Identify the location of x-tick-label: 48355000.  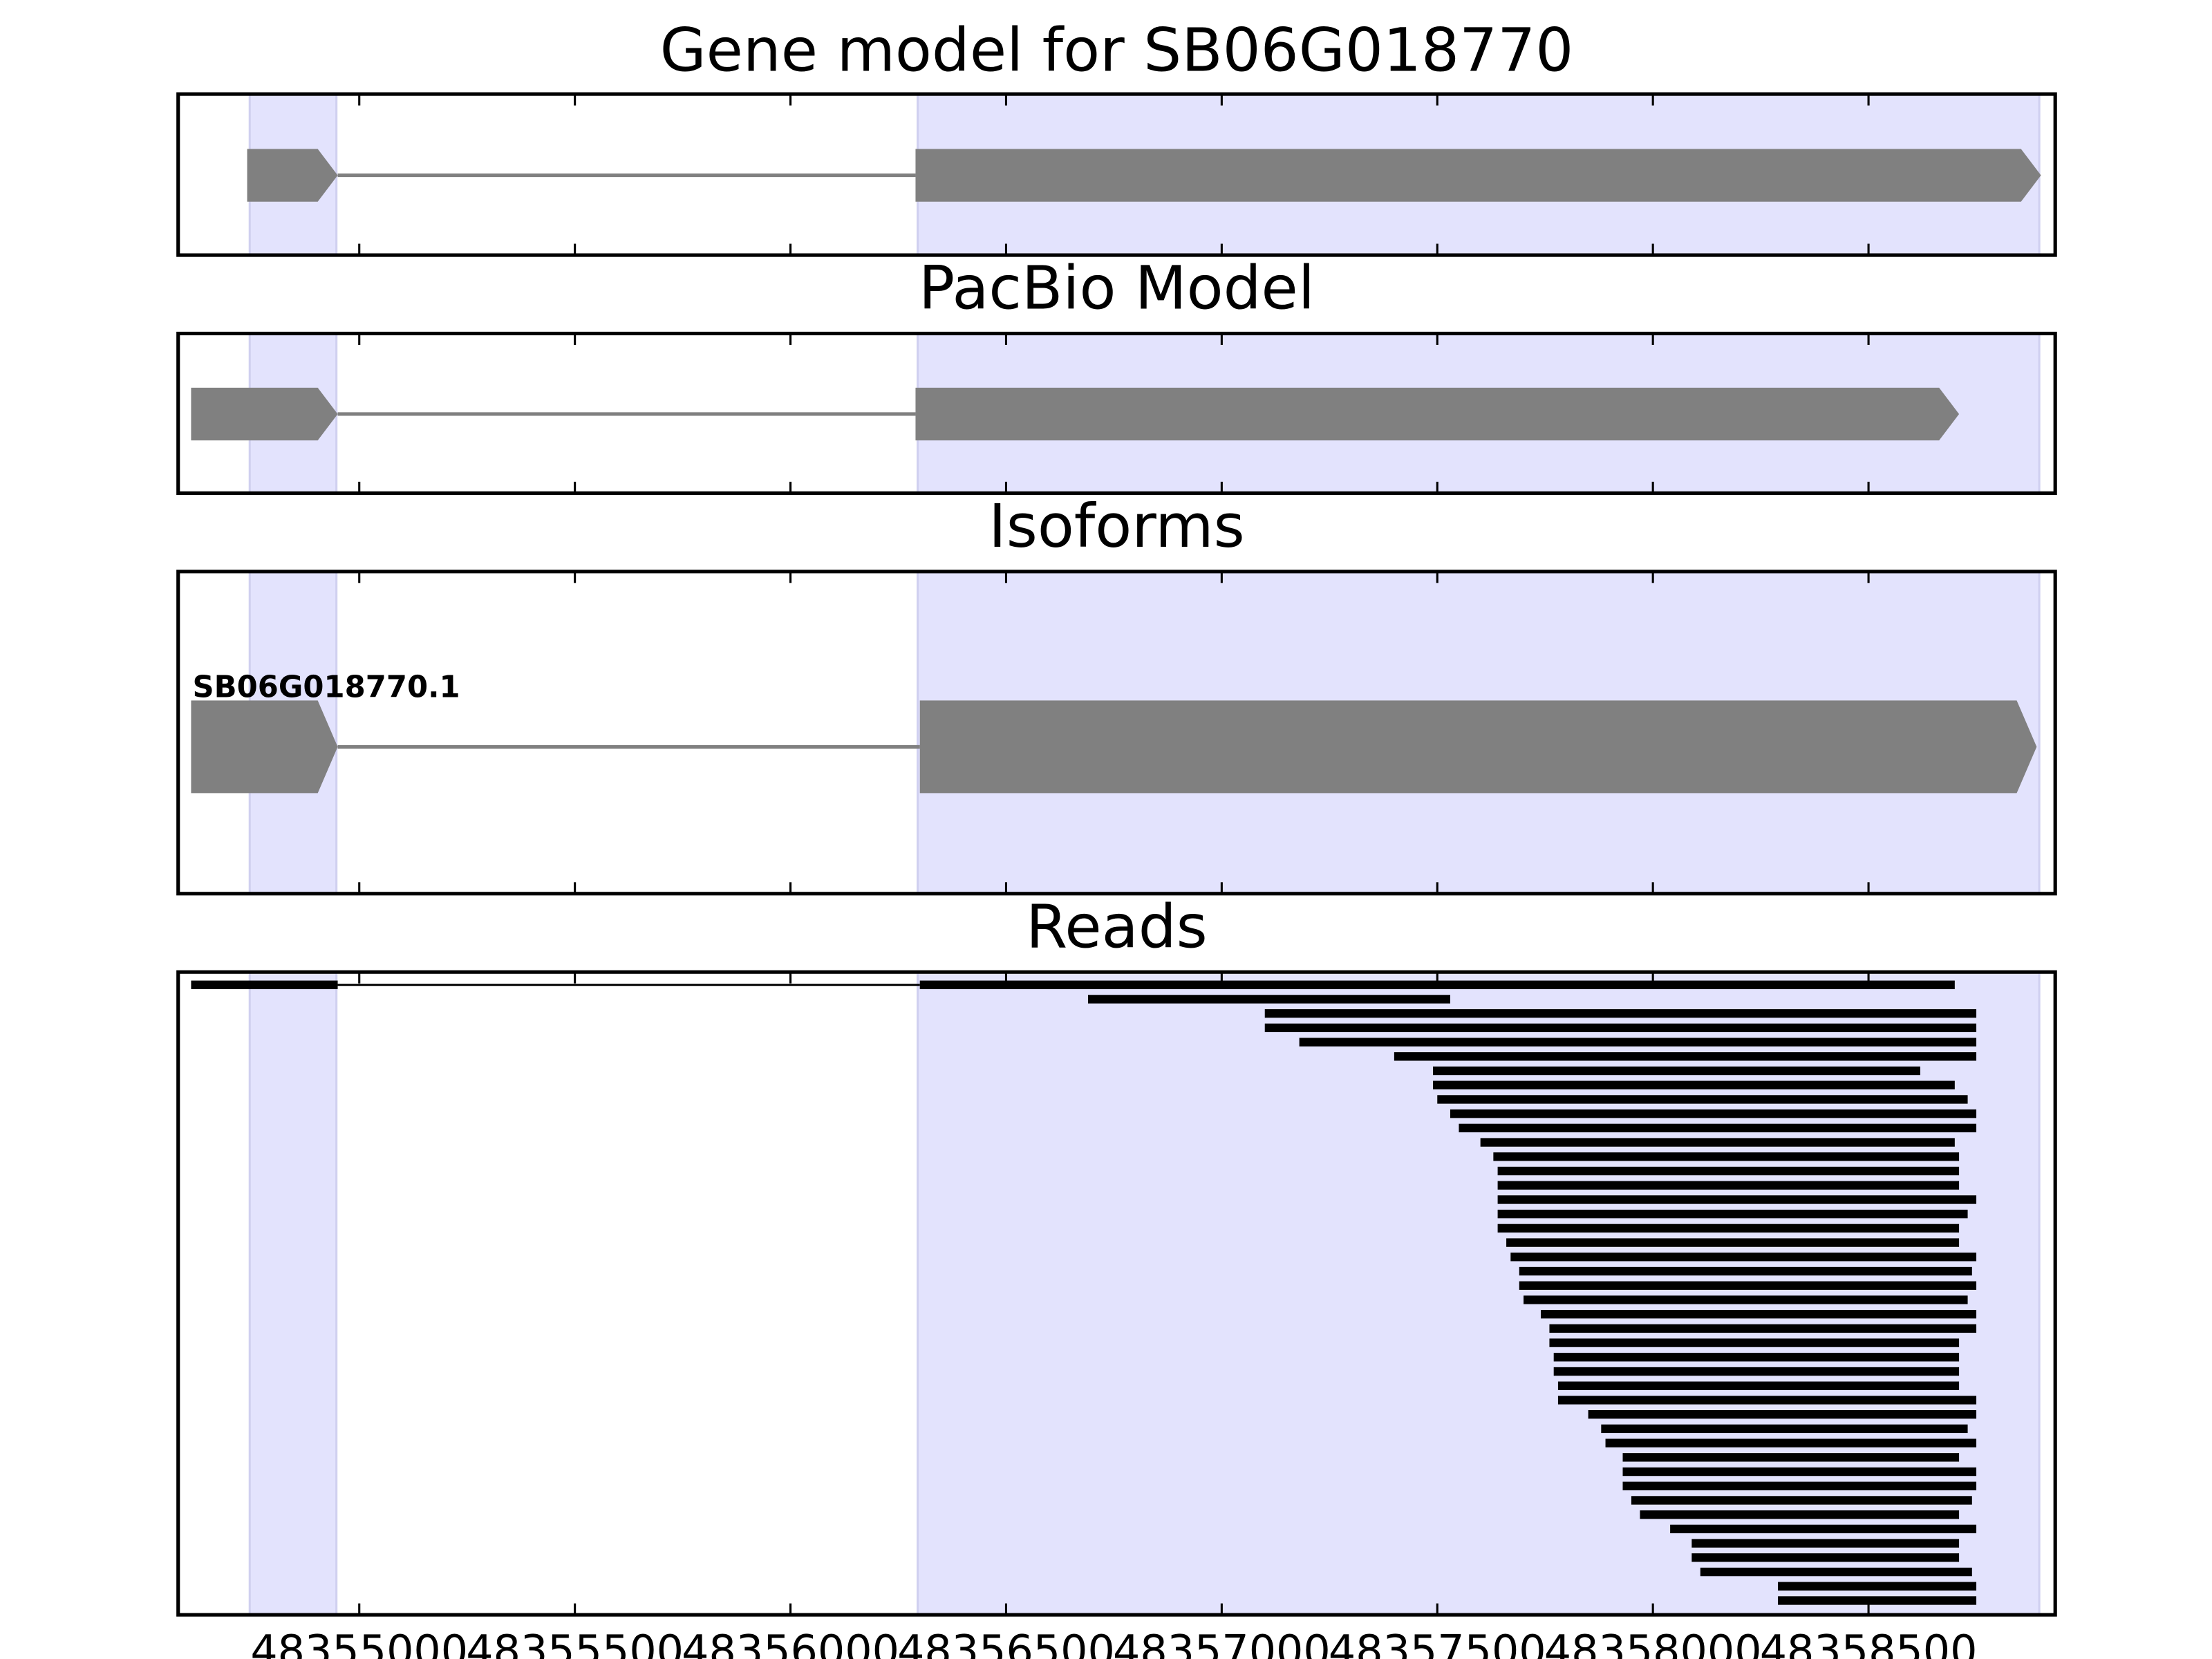
(359, 1643).